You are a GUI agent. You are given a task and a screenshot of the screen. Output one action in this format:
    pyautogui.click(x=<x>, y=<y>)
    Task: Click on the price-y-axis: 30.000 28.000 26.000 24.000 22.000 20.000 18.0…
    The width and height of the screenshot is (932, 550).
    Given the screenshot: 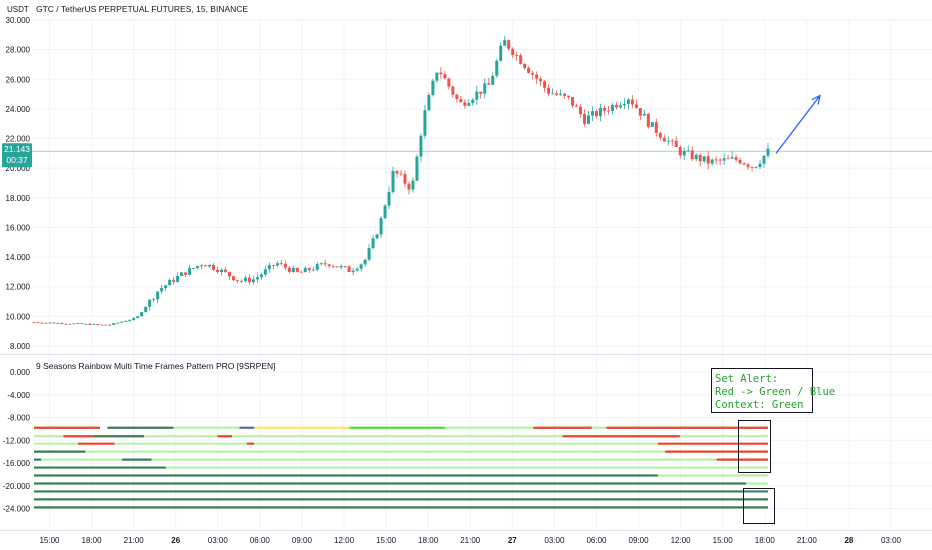 What is the action you would take?
    pyautogui.click(x=18, y=183)
    